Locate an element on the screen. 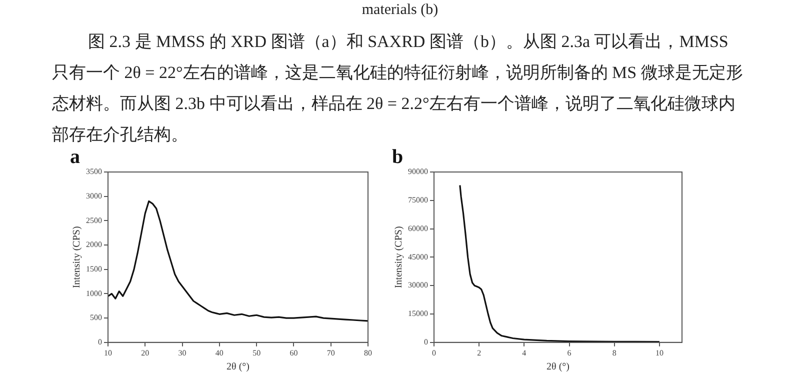 Image resolution: width=800 pixels, height=378 pixels. x-tick-label: 0 is located at coordinates (434, 353).